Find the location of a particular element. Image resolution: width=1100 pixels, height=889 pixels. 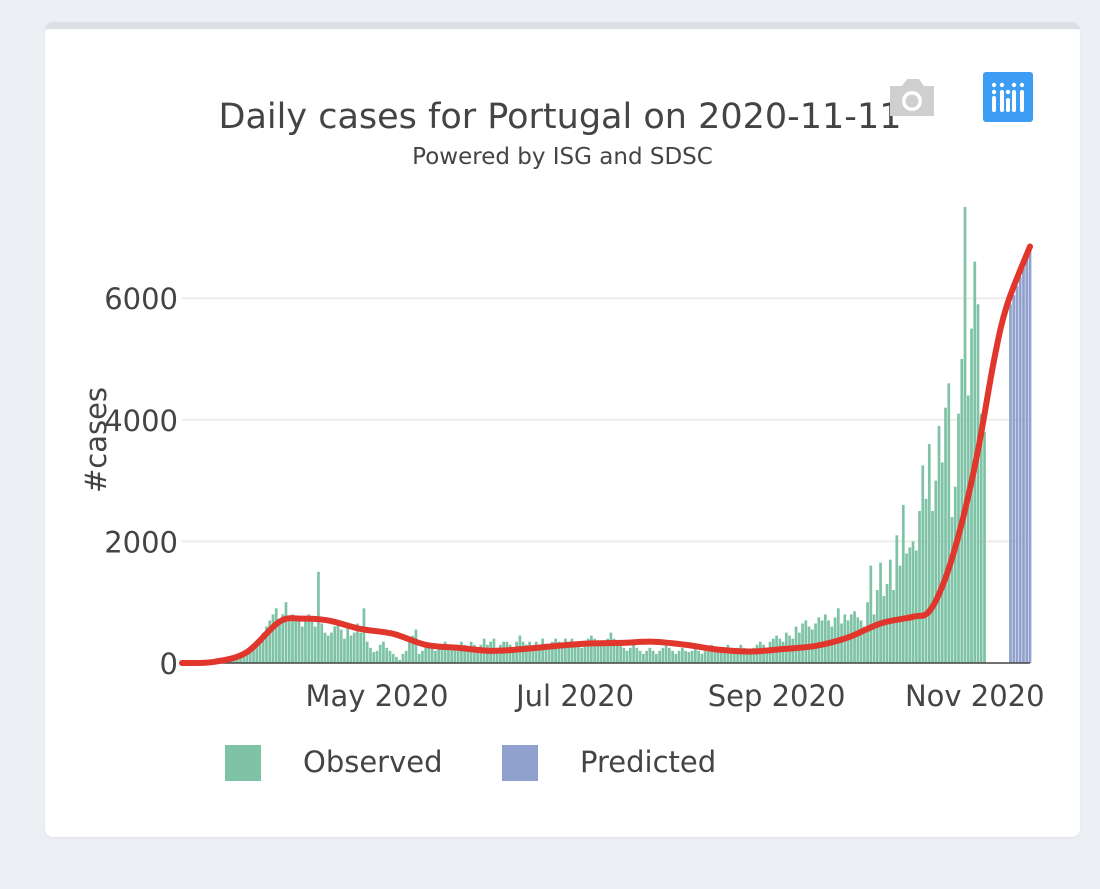

x-tick-label: May 2020 is located at coordinates (376, 696).